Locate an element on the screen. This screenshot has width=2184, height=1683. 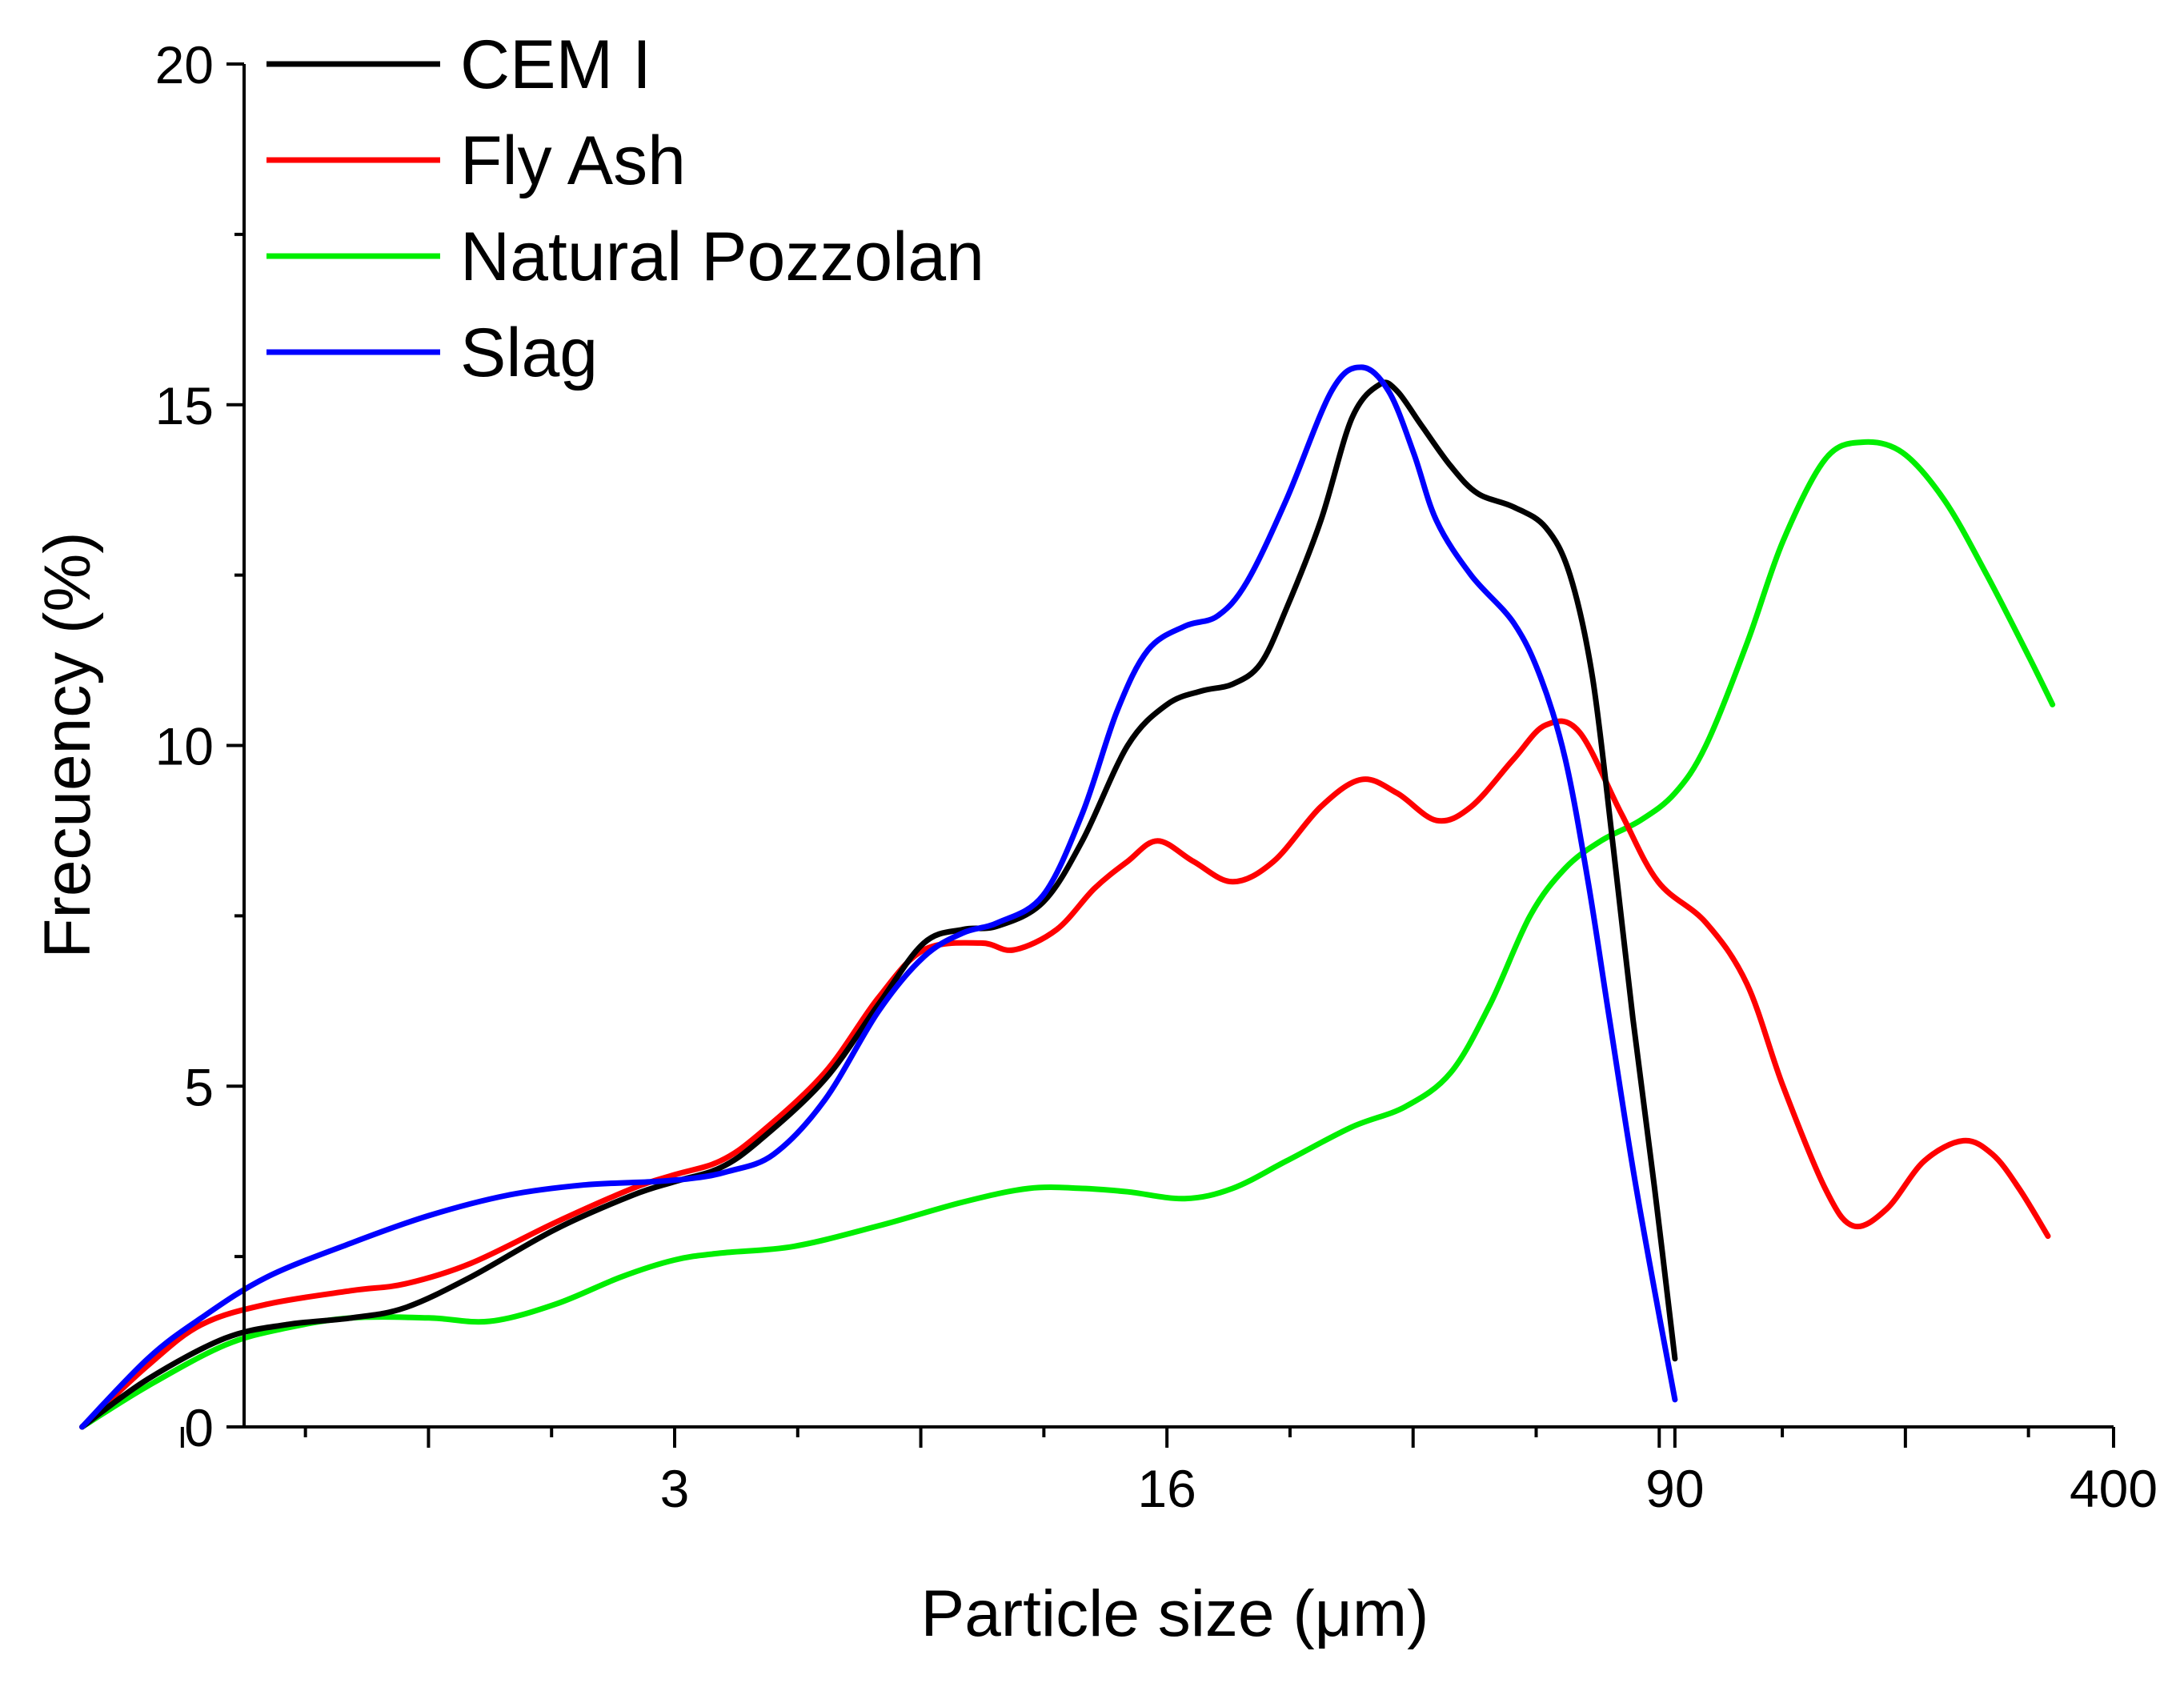
y-tick-label: 5 is located at coordinates (199, 1086).